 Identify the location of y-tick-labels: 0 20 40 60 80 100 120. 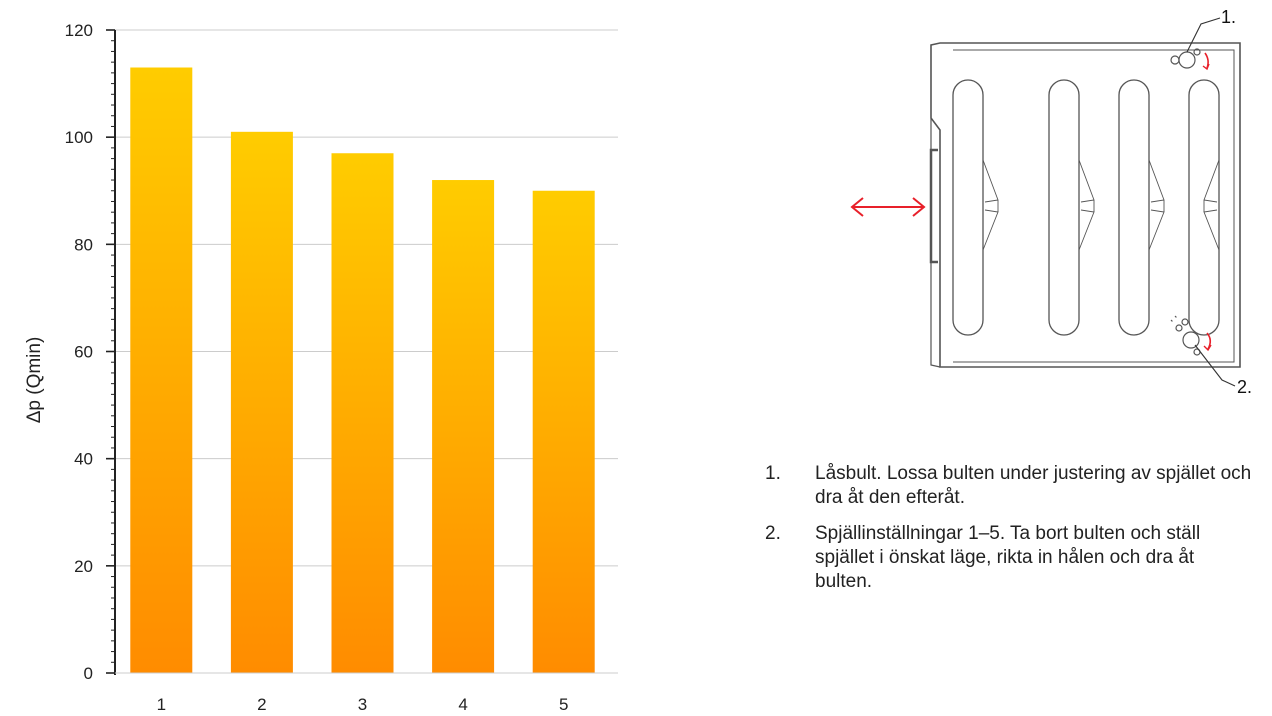
(79, 352).